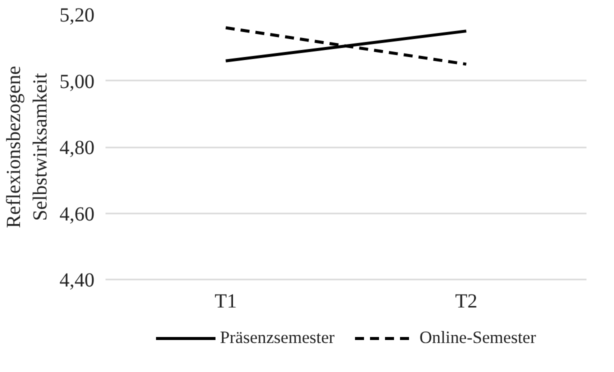 Image resolution: width=614 pixels, height=372 pixels. I want to click on x-tick-label: T2, so click(466, 301).